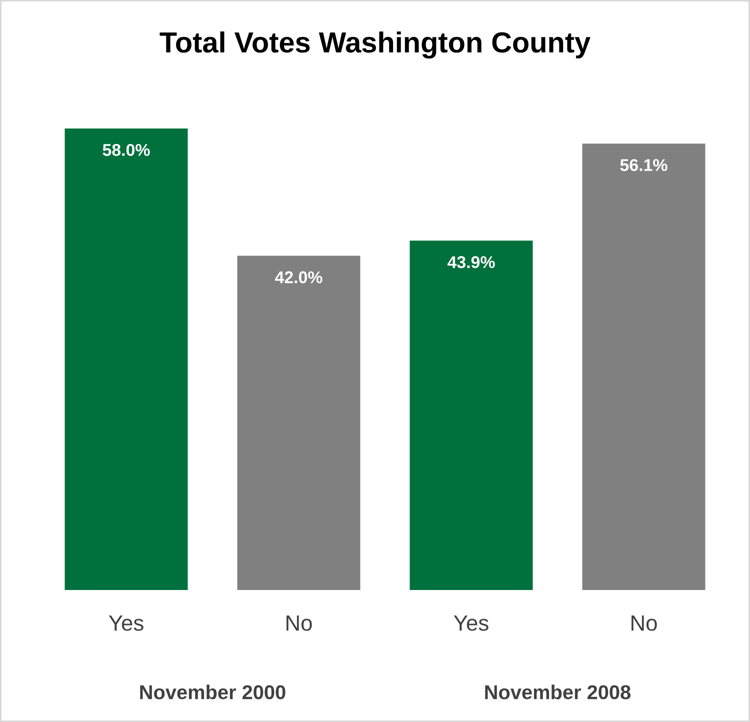  I want to click on data-label: 42.0%, so click(298, 277).